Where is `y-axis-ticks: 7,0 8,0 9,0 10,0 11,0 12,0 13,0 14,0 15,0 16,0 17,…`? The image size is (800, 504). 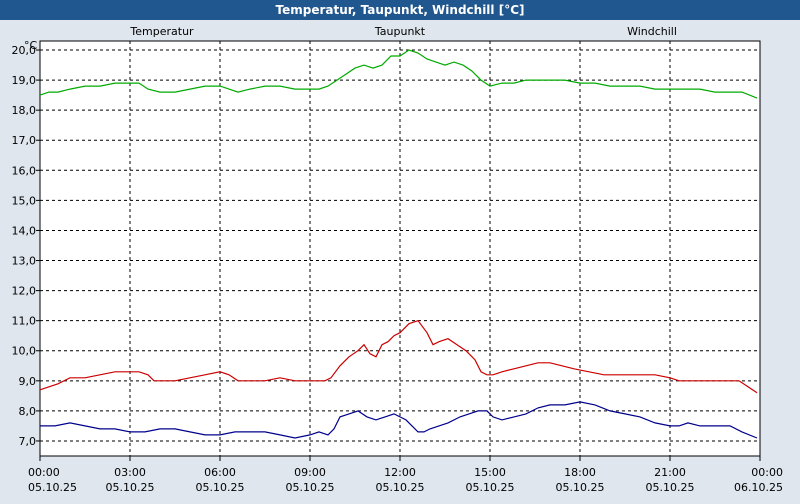
y-axis-ticks: 7,0 8,0 9,0 10,0 11,0 12,0 13,0 14,0 15,0 16,0 17,… is located at coordinates (26, 246).